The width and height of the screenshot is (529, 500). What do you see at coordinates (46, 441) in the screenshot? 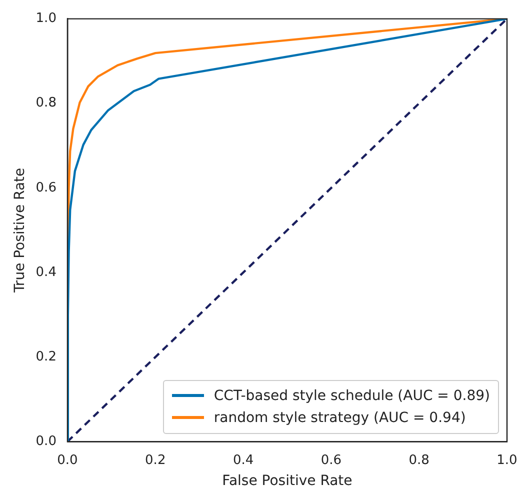
I see `y-tick-label: 0.0` at bounding box center [46, 441].